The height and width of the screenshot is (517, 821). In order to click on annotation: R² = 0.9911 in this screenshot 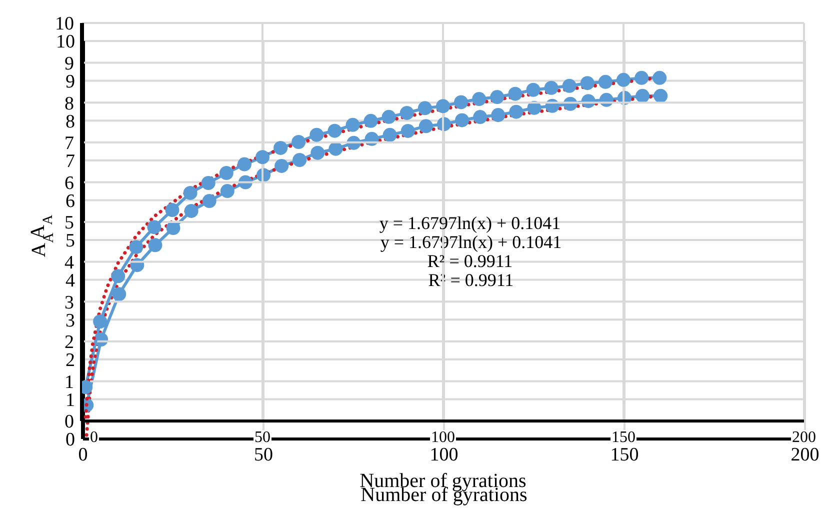, I will do `click(470, 261)`.